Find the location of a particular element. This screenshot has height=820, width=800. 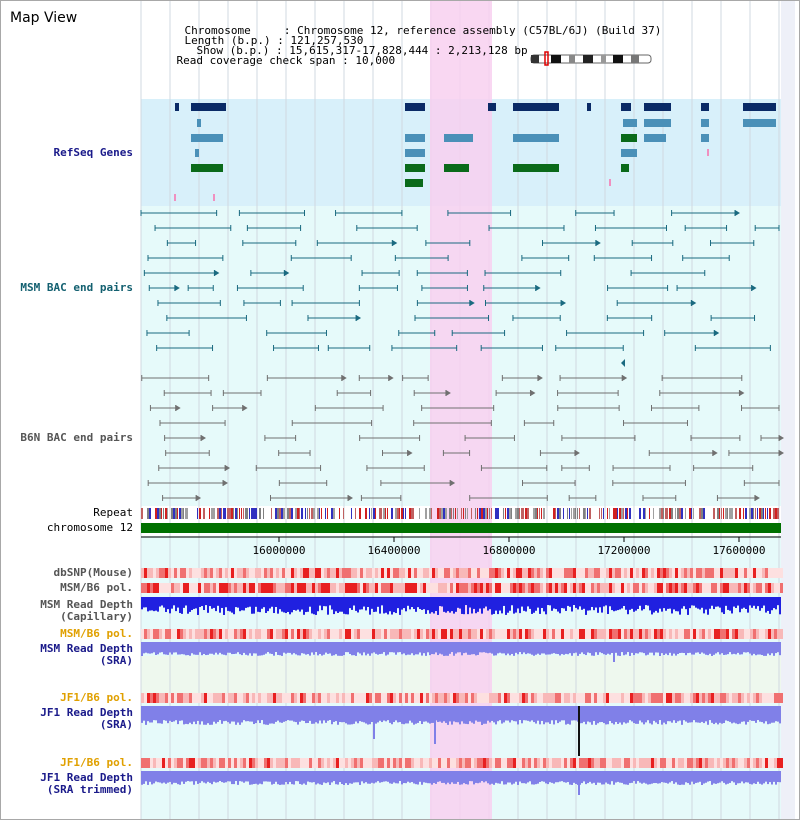

track-label-jf1-depth-trimmed: JF1 Read Depth (SRA trimmed) is located at coordinates (86, 784).